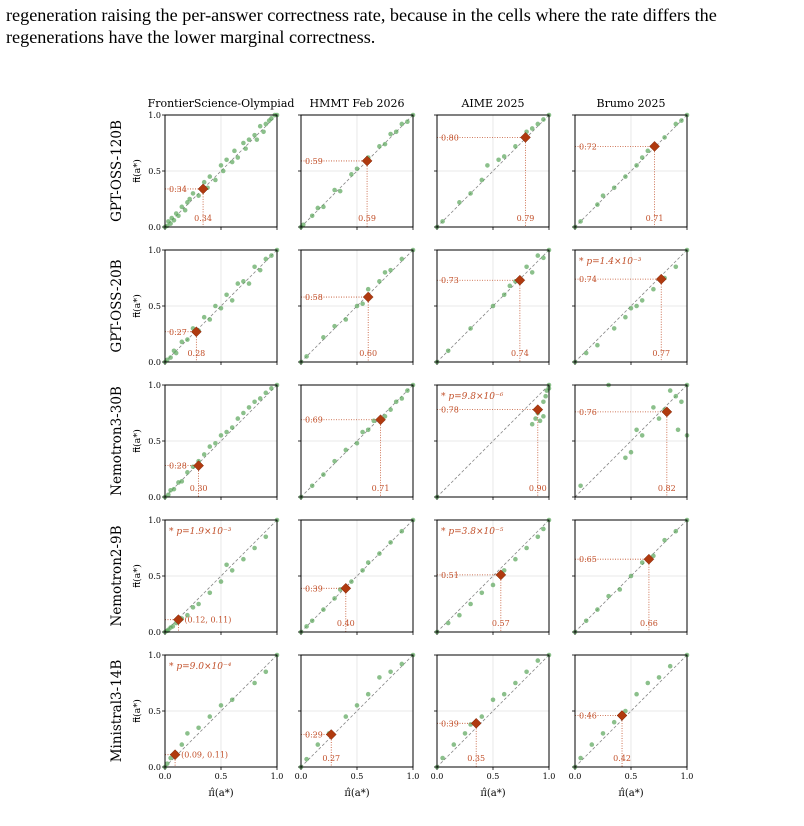  What do you see at coordinates (346, 623) in the screenshot?
I see `mean-x-label: 0.40` at bounding box center [346, 623].